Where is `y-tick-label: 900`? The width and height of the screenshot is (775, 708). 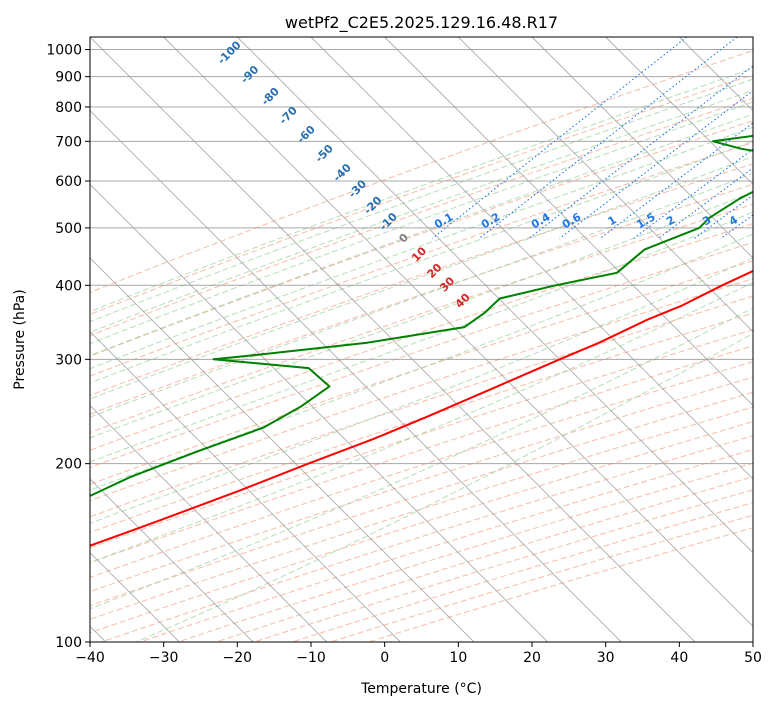
y-tick-label: 900 is located at coordinates (68, 78).